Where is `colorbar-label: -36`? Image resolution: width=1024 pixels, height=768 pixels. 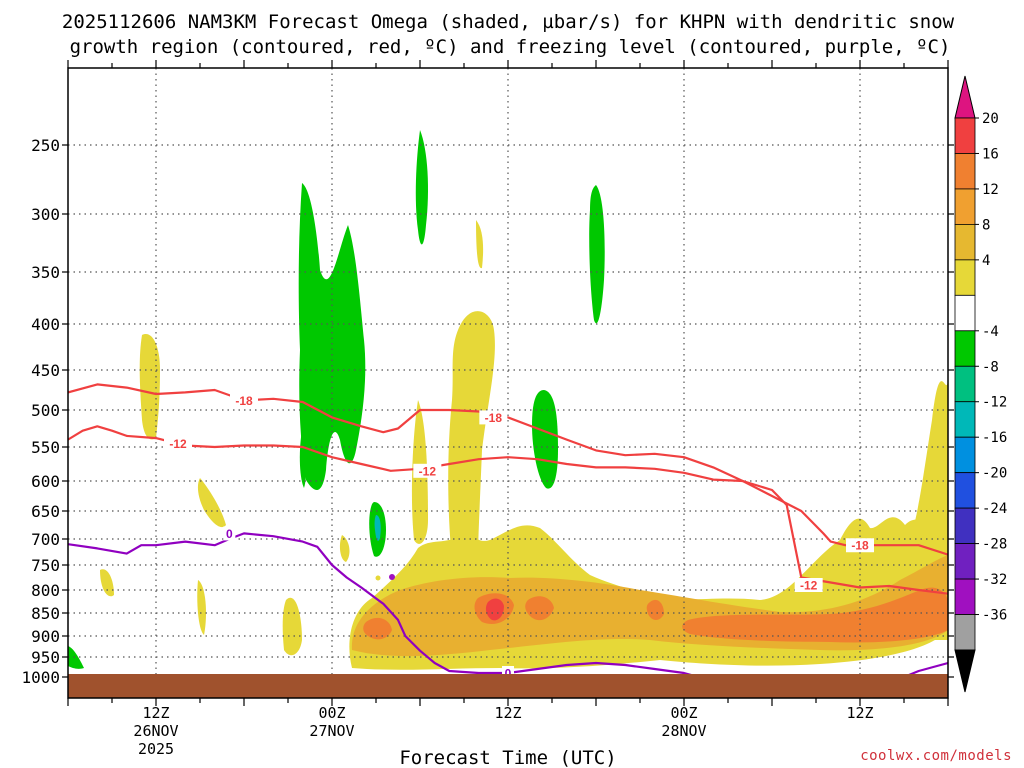 colorbar-label: -36 is located at coordinates (994, 616).